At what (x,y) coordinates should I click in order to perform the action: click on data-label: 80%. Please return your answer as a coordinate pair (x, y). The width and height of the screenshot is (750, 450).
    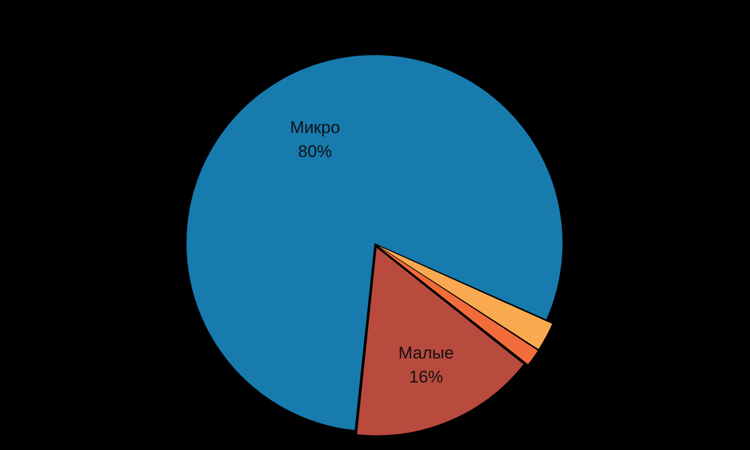
    Looking at the image, I should click on (315, 151).